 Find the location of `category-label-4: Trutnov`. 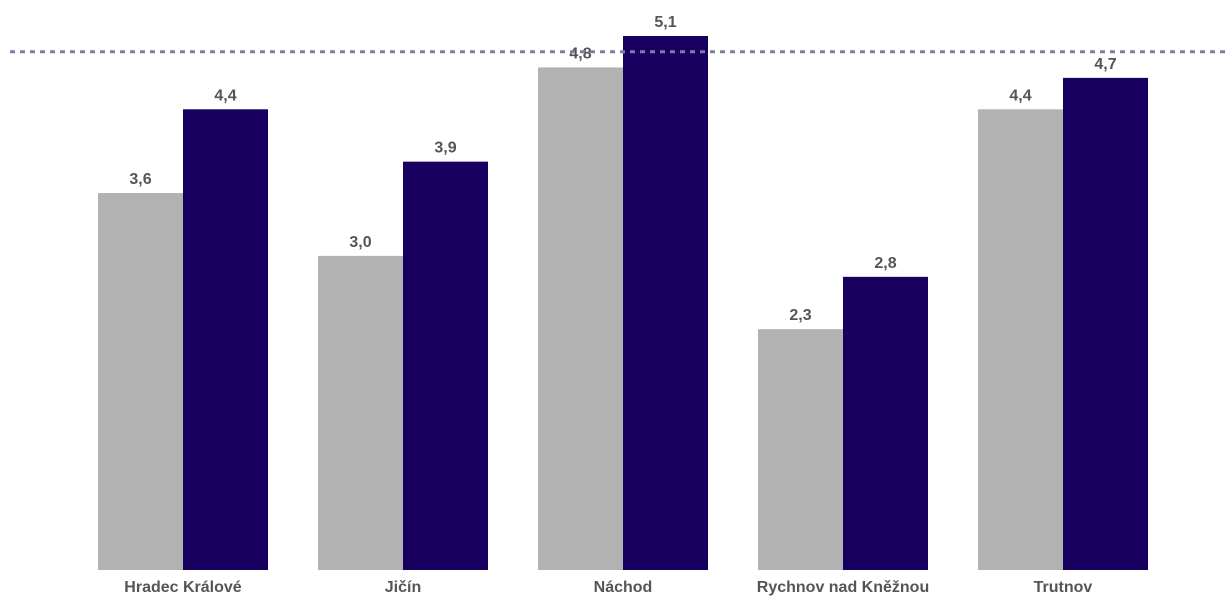

category-label-4: Trutnov is located at coordinates (1063, 587).